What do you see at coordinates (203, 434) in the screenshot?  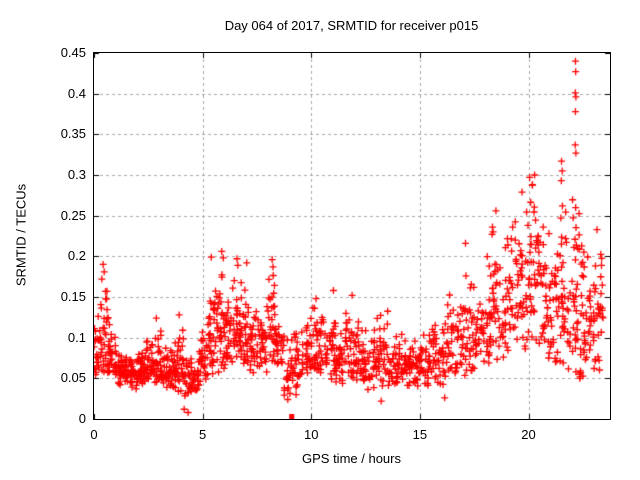 I see `x-tick-label: 5` at bounding box center [203, 434].